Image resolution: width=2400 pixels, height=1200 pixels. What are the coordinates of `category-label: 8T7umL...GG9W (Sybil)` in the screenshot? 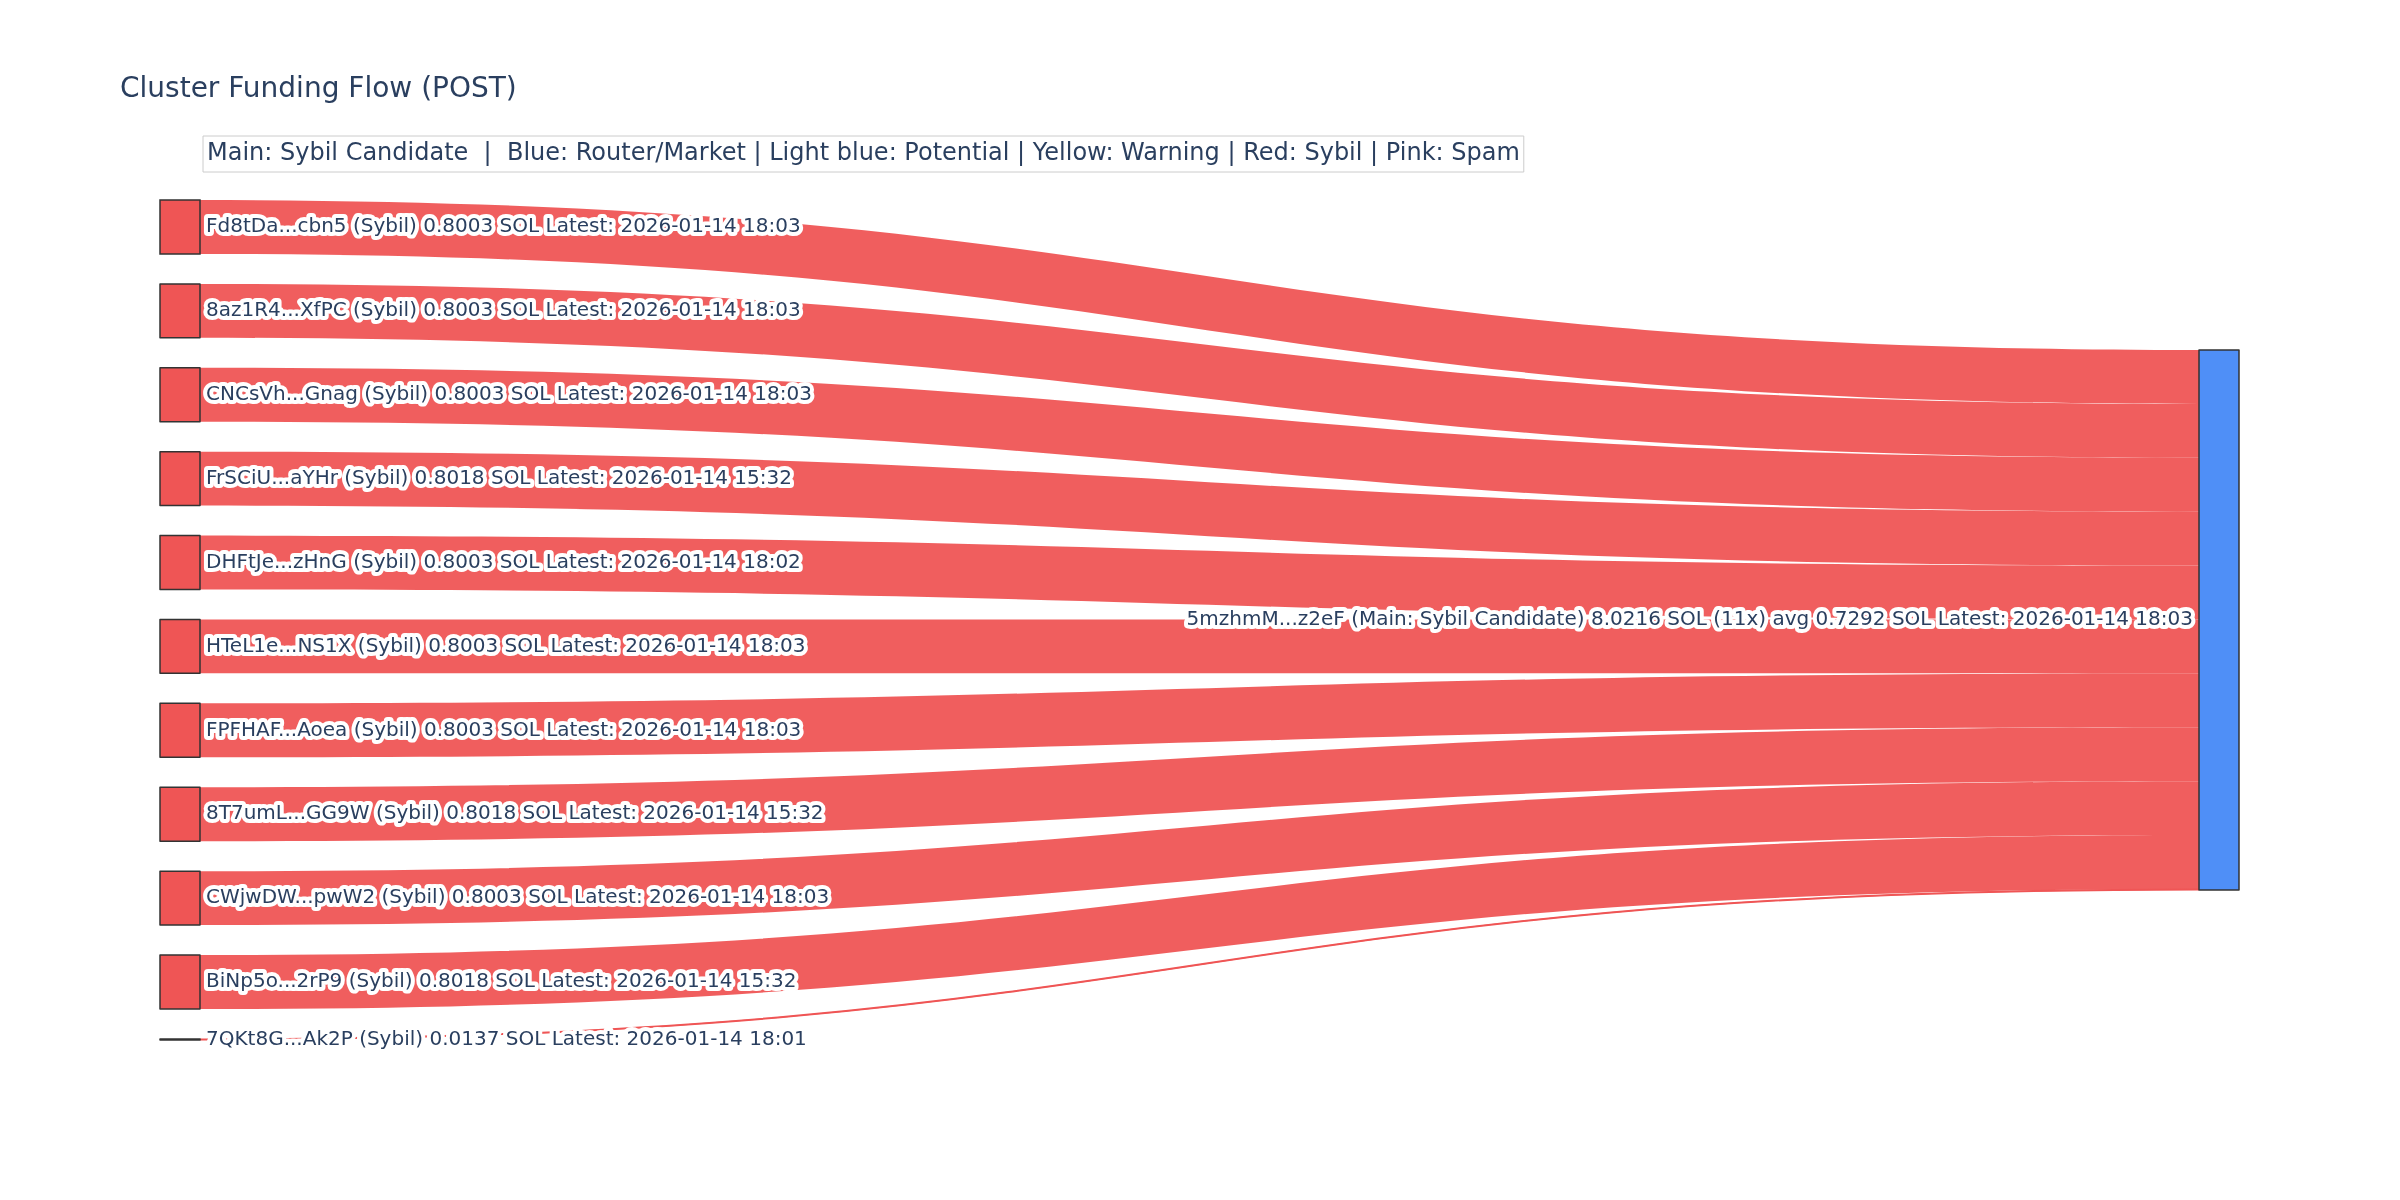 It's located at (323, 812).